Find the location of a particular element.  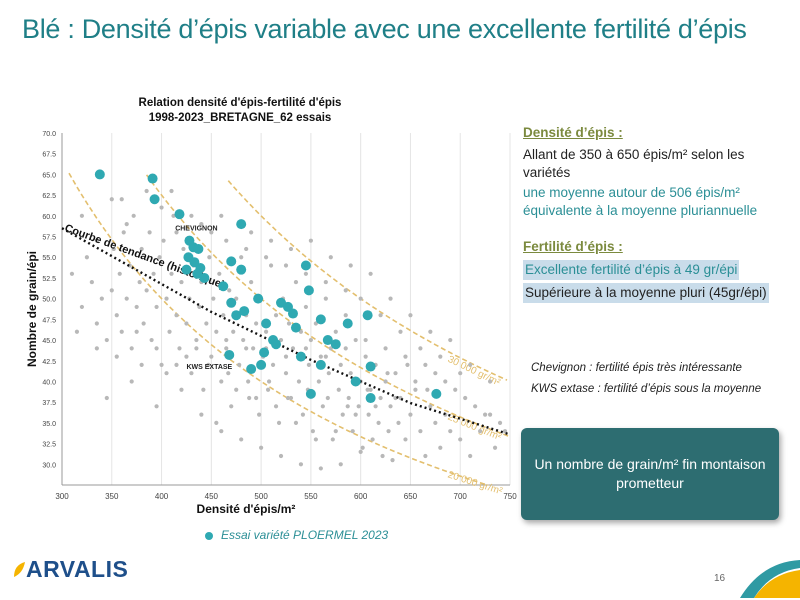

chart-subtitle: 1998-2023_BRETAGNE_62 essais is located at coordinates (240, 118).